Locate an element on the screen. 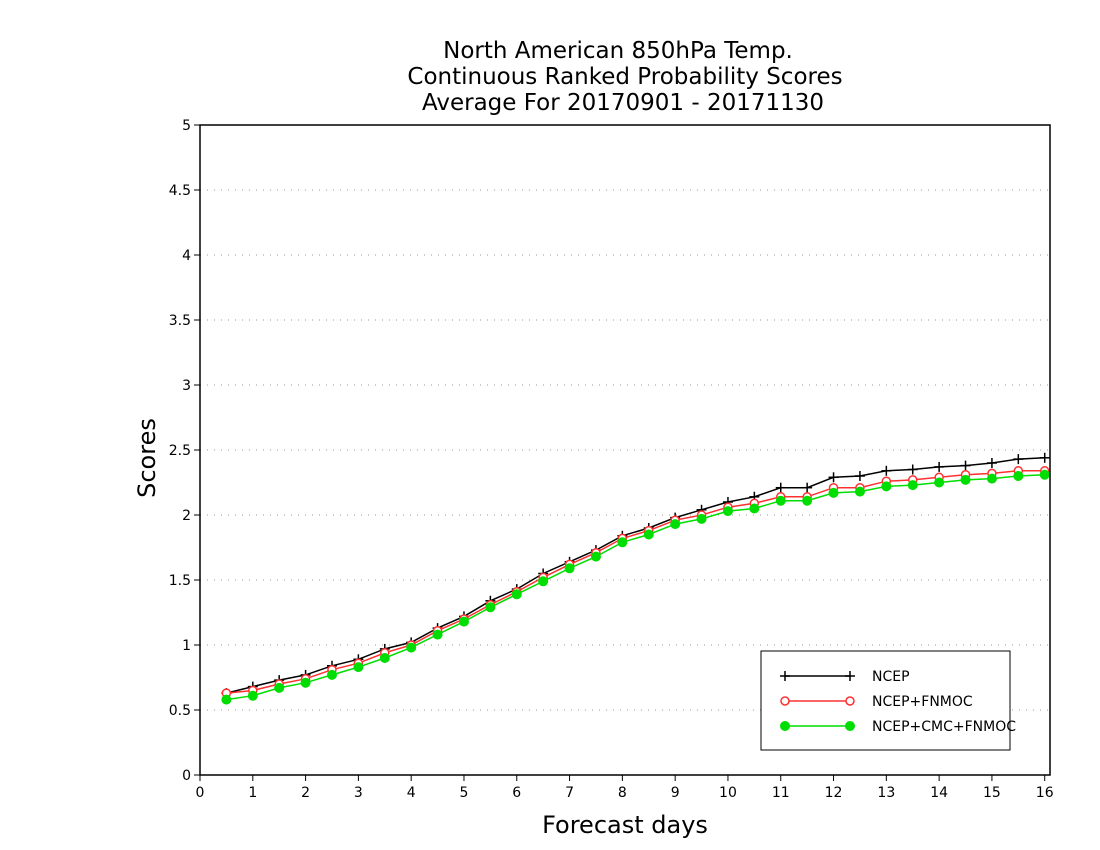 Image resolution: width=1100 pixels, height=850 pixels. x-tick-label: 0 is located at coordinates (200, 793).